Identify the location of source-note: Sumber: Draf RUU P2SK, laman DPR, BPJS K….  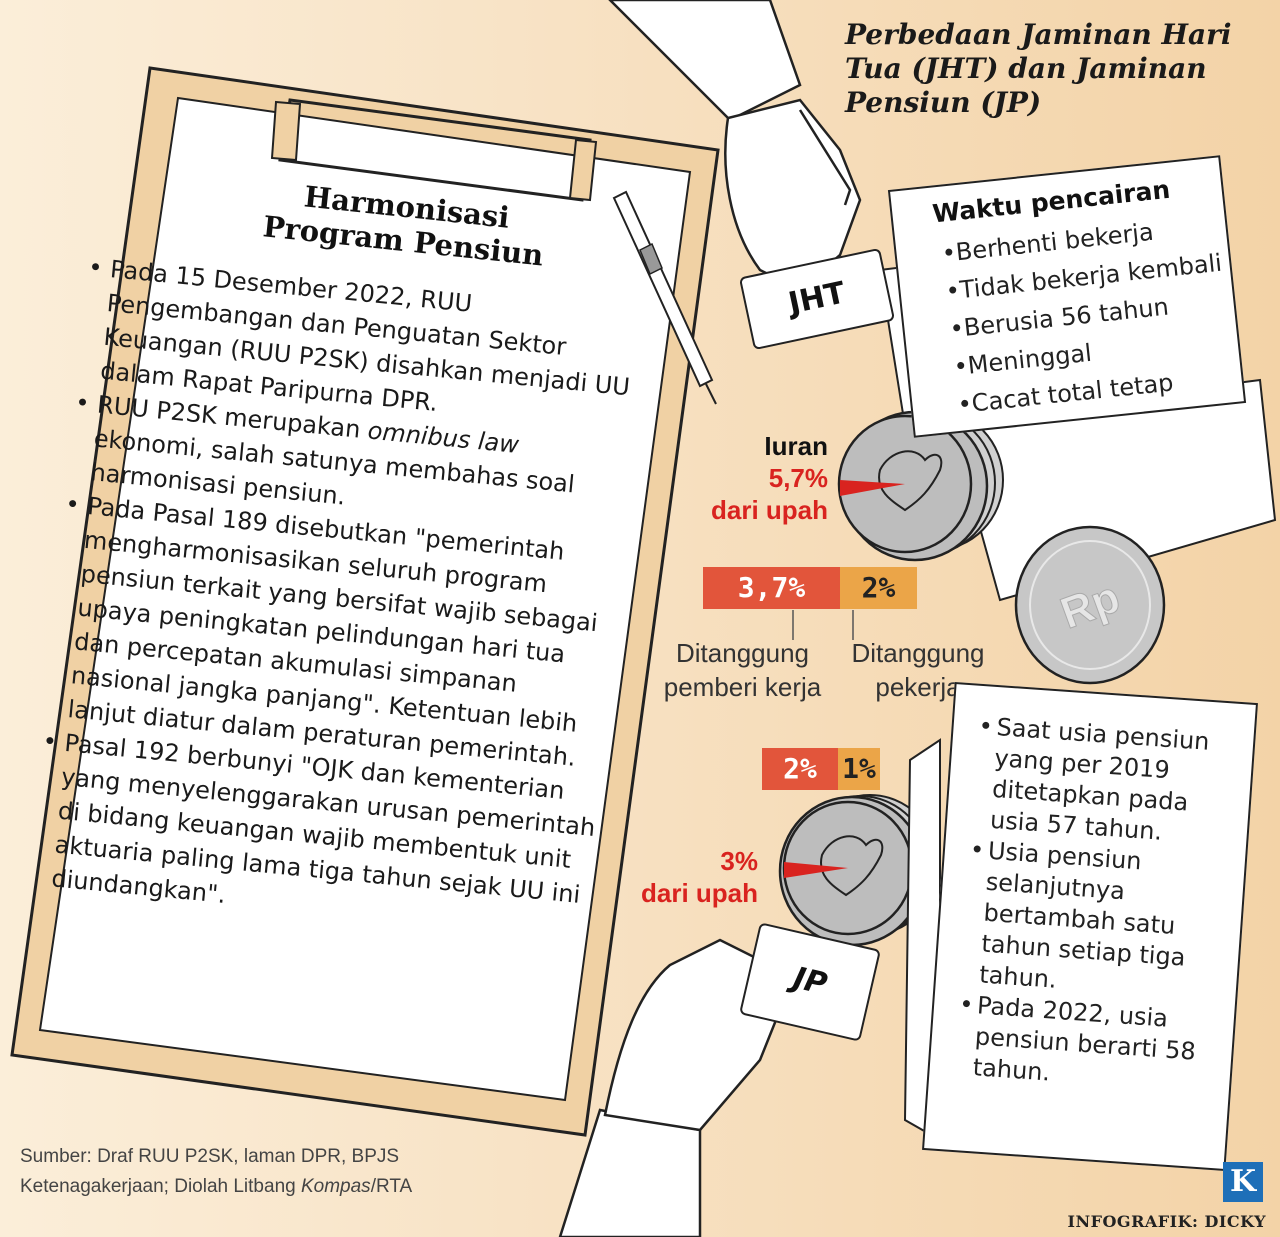
(216, 1172).